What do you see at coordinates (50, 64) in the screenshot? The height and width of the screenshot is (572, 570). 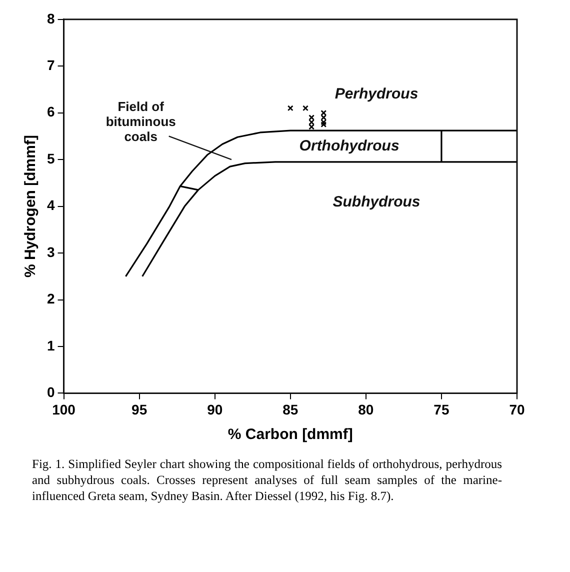 I see `y-tick-label: 7` at bounding box center [50, 64].